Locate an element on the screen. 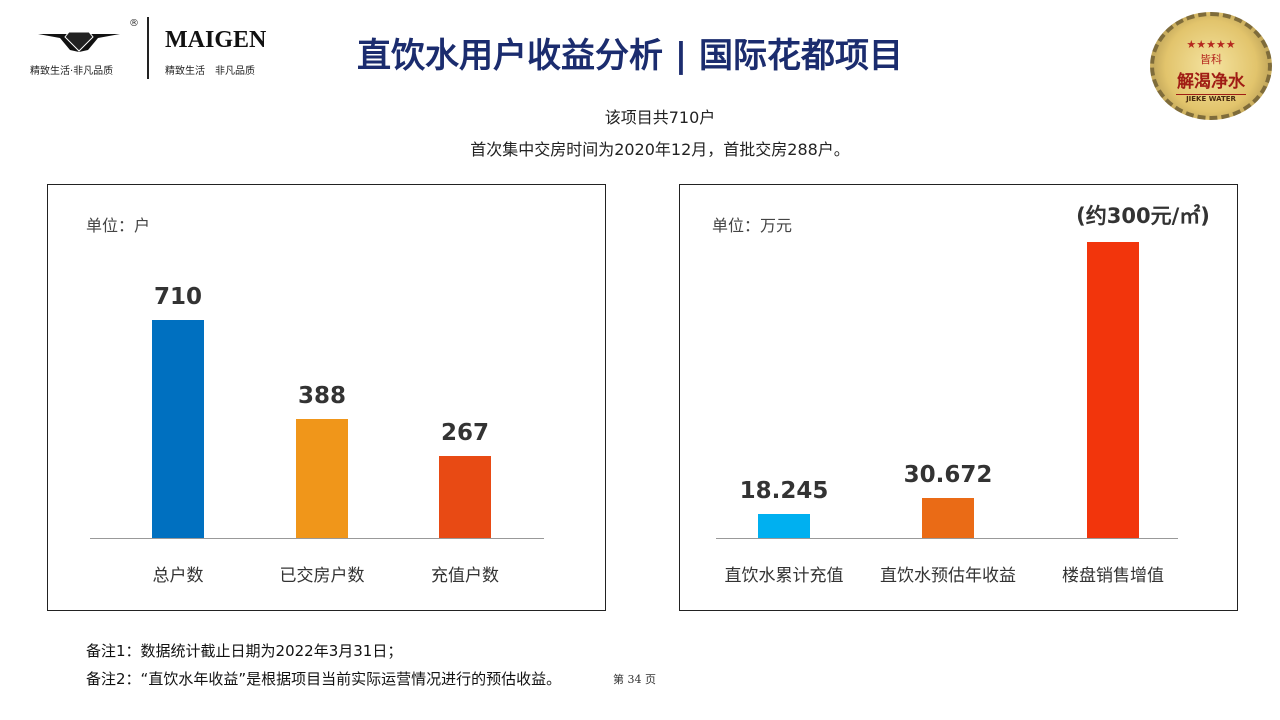 This screenshot has width=1280, height=720. logo-divider is located at coordinates (148, 48).